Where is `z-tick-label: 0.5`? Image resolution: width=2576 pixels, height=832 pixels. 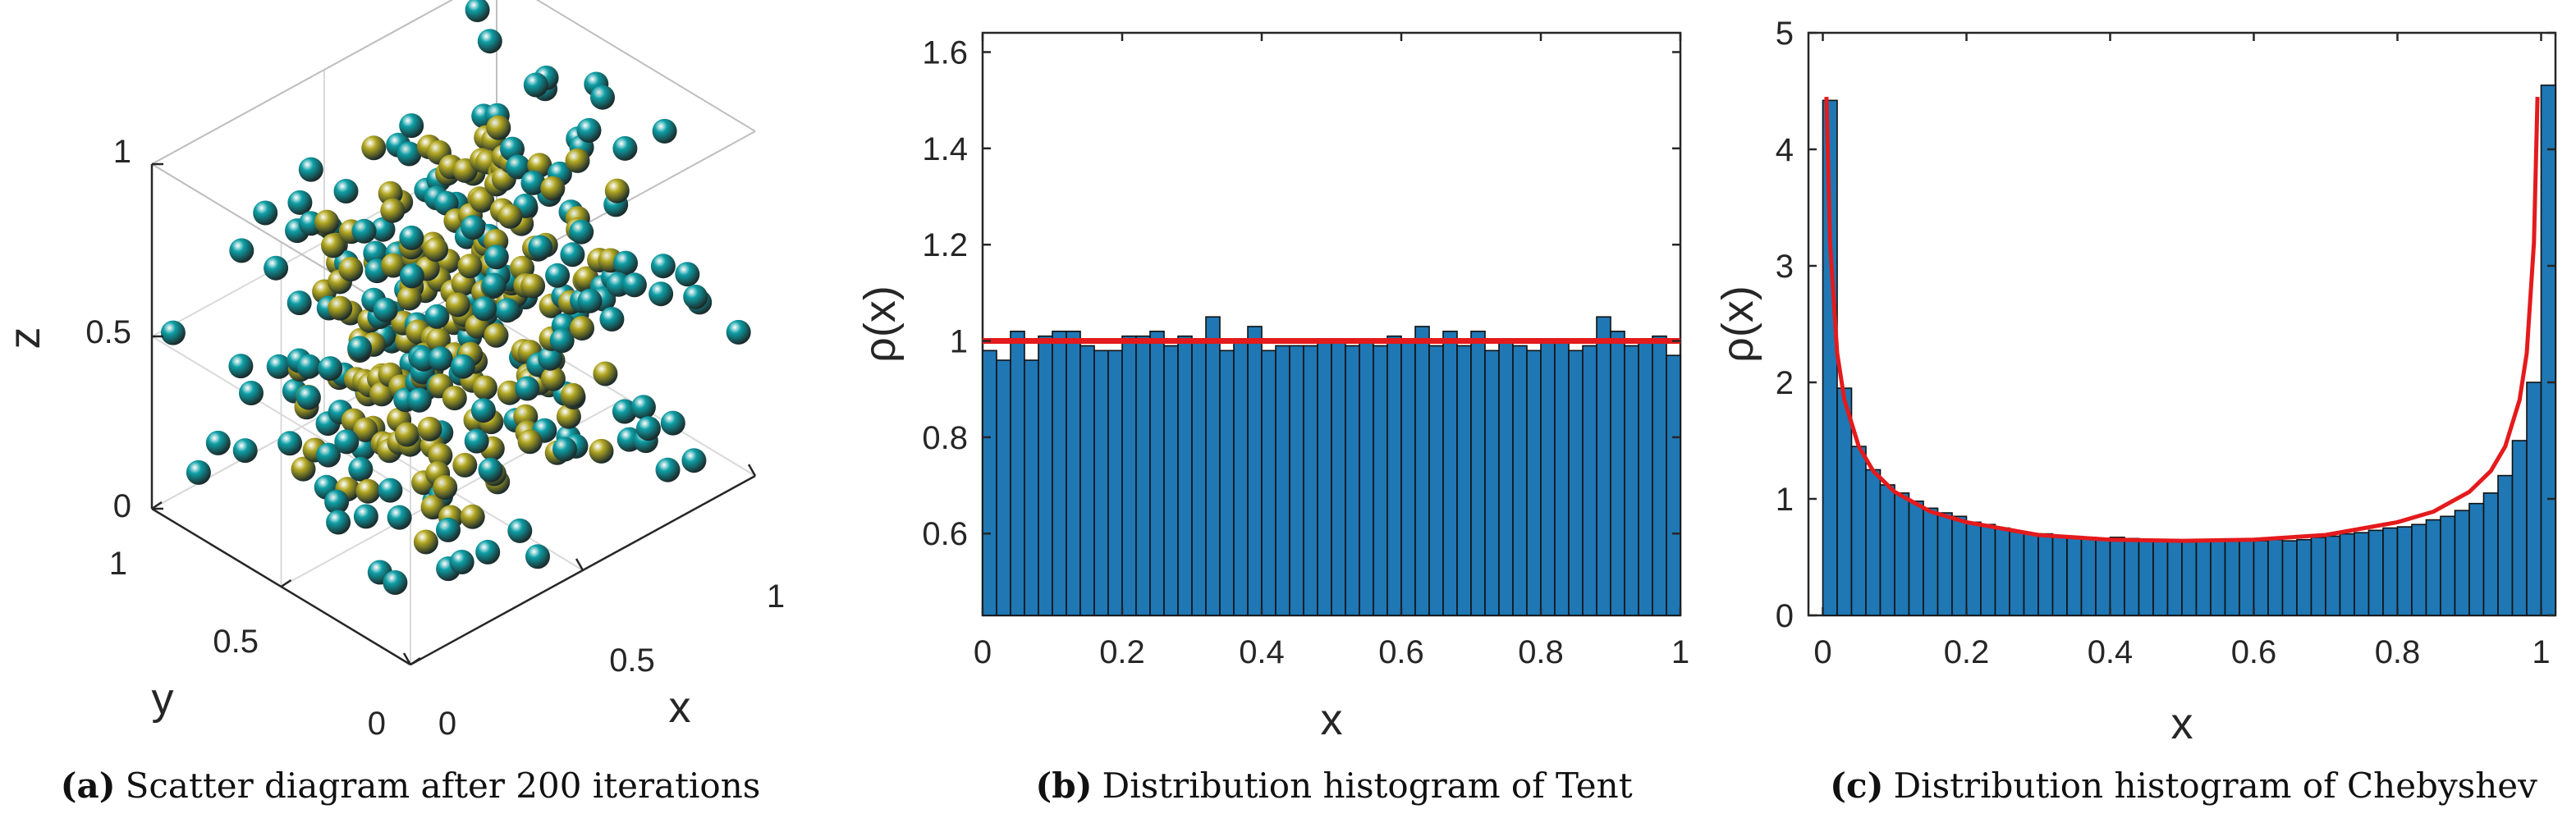 z-tick-label: 0.5 is located at coordinates (108, 332).